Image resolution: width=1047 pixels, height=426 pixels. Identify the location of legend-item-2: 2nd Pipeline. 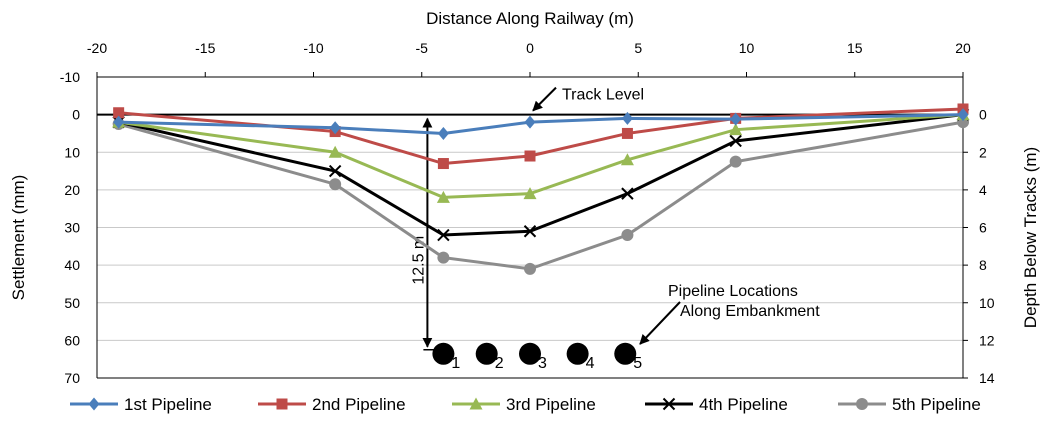
(332, 404).